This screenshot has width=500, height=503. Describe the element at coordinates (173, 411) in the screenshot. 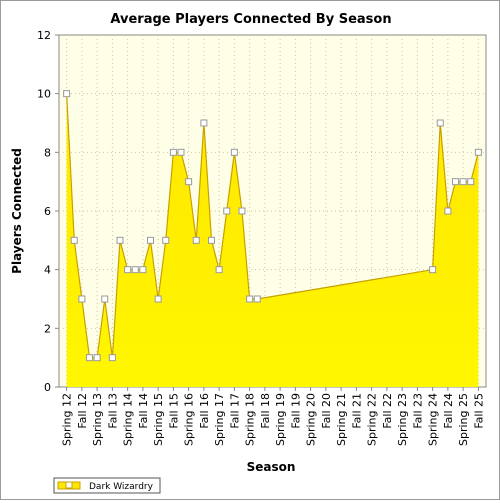

I see `x-tick-label: Fall 15` at that location.